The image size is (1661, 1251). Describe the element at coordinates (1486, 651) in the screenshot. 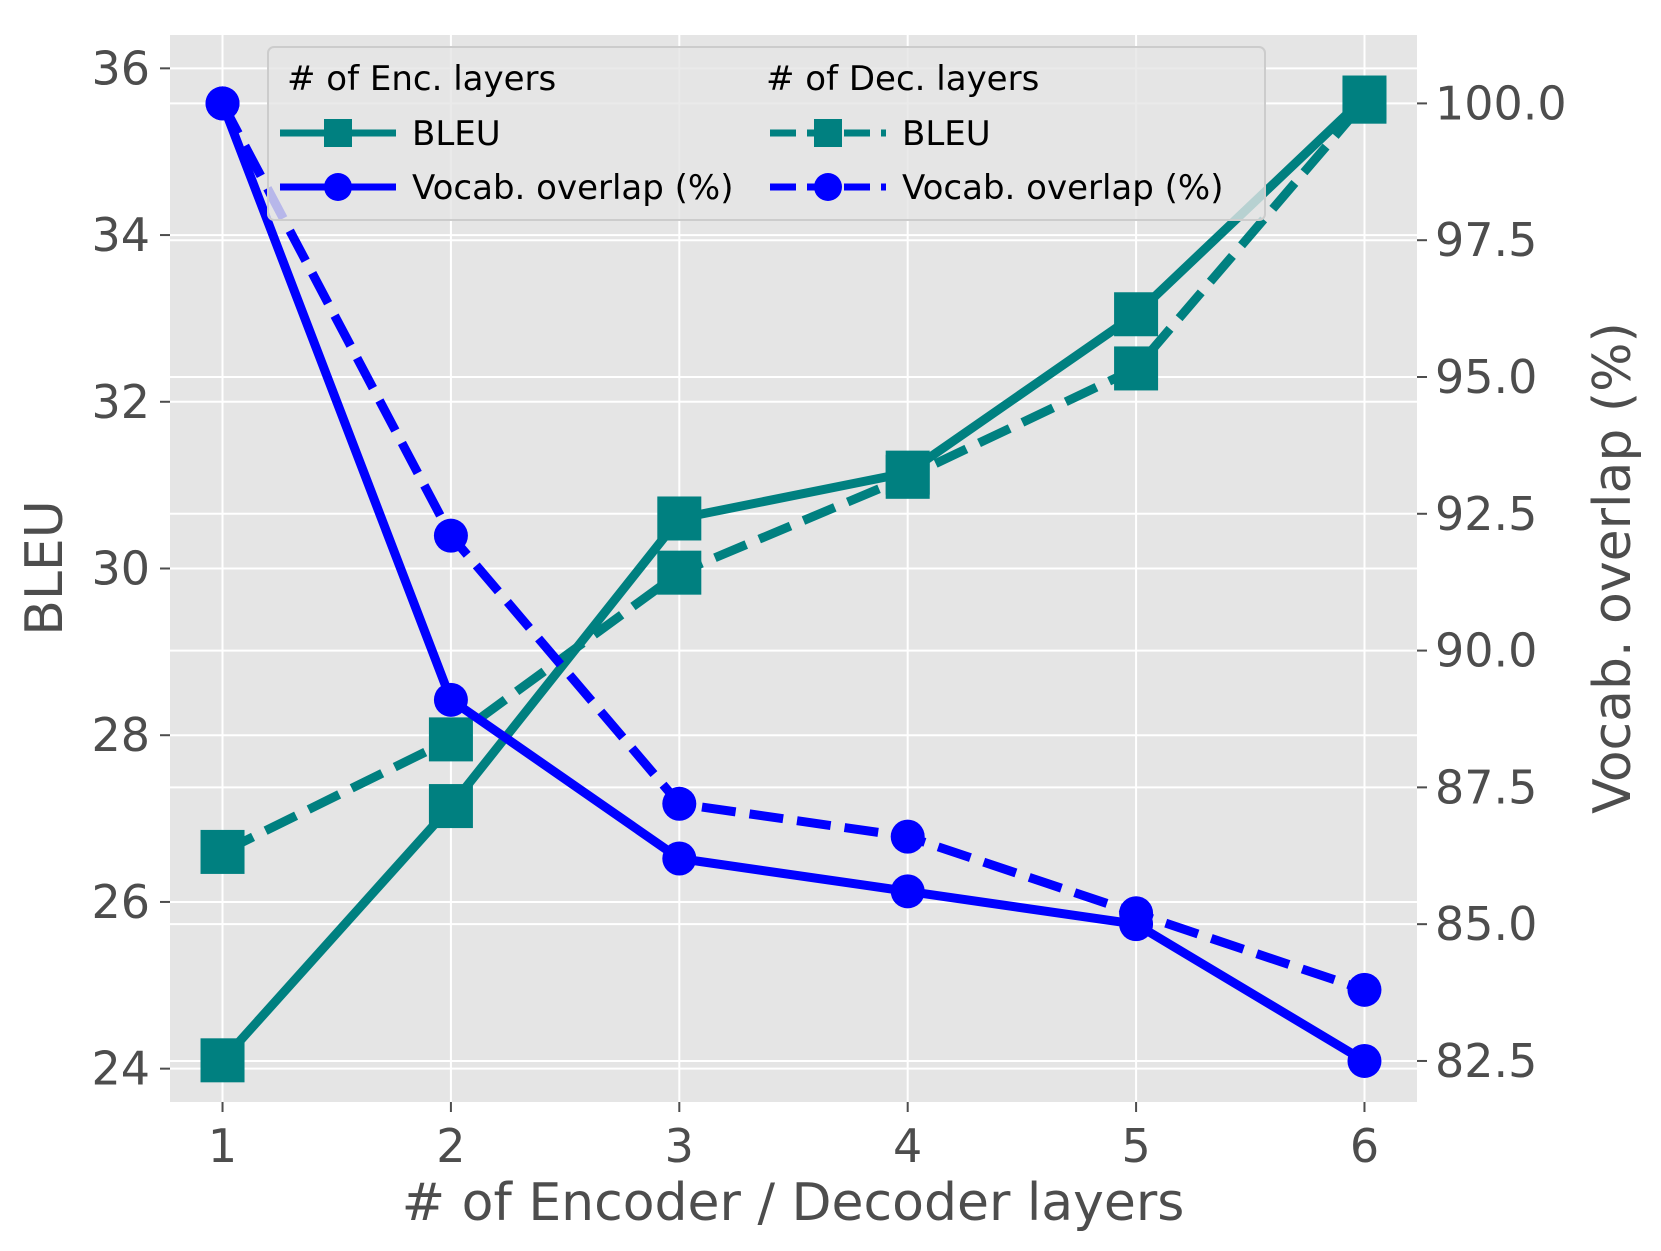

I see `y-right-tick-label: 90.0` at that location.